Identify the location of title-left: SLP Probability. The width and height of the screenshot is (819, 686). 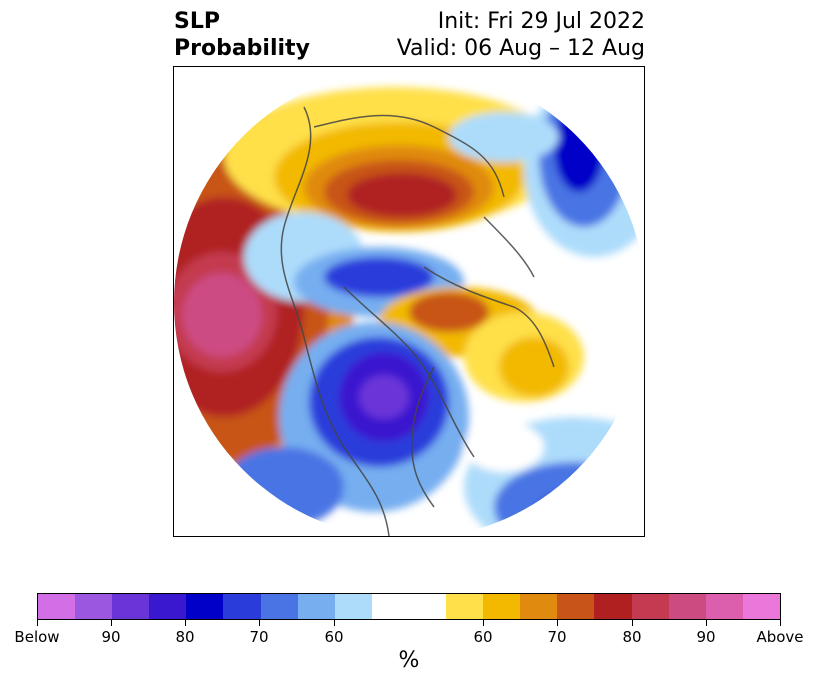
(242, 35).